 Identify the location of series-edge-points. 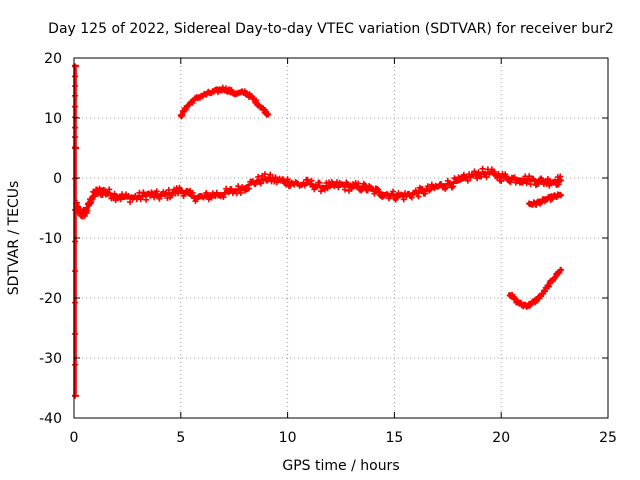
(76, 231).